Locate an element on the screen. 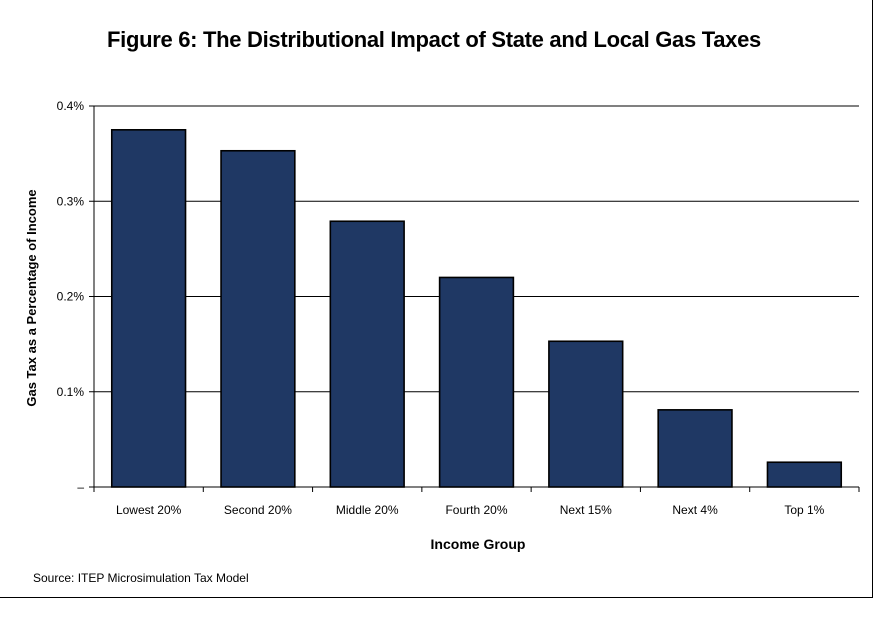  y-axis-title: Gas Tax as a Percentage of Income is located at coordinates (31, 297).